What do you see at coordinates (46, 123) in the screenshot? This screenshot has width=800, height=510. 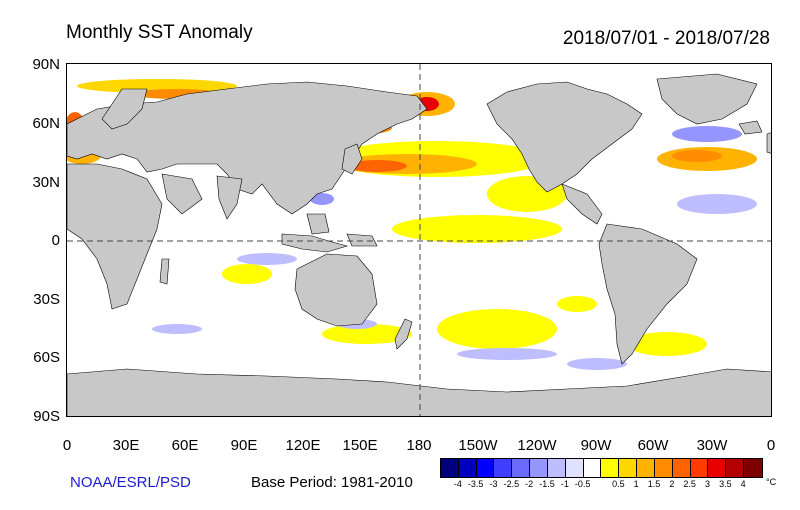 I see `lat-label-60n: 60N` at bounding box center [46, 123].